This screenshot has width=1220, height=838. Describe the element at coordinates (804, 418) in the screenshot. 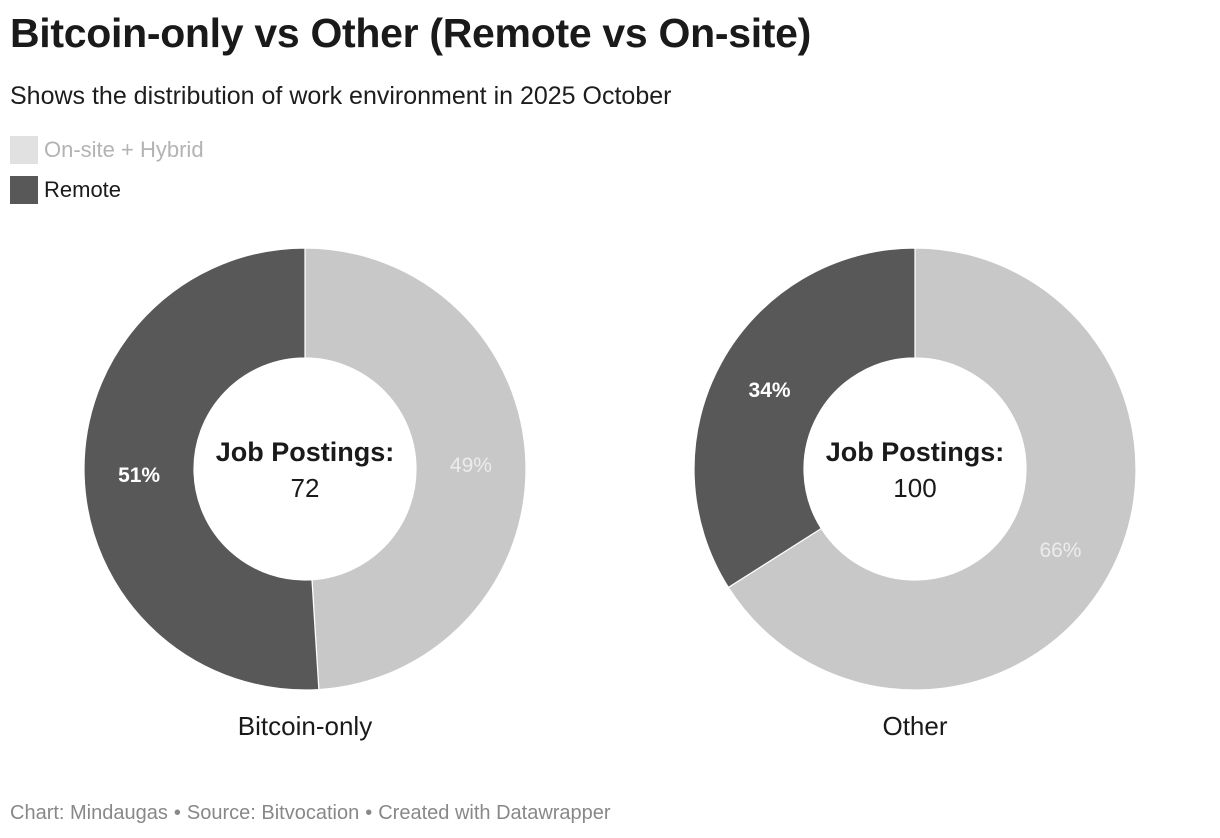

I see `donut-slice-other-remote` at that location.